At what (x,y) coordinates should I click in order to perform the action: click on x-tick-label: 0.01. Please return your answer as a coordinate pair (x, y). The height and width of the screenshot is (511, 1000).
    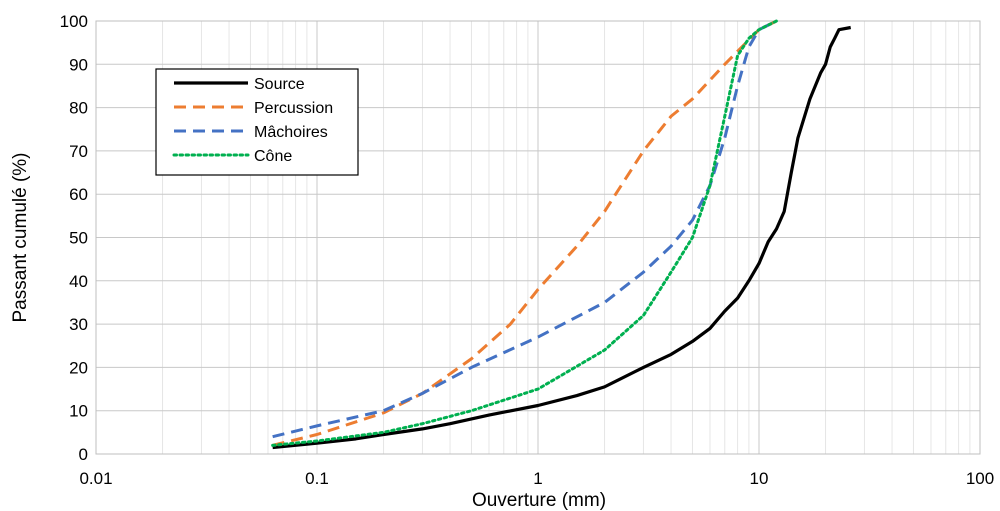
    Looking at the image, I should click on (95, 478).